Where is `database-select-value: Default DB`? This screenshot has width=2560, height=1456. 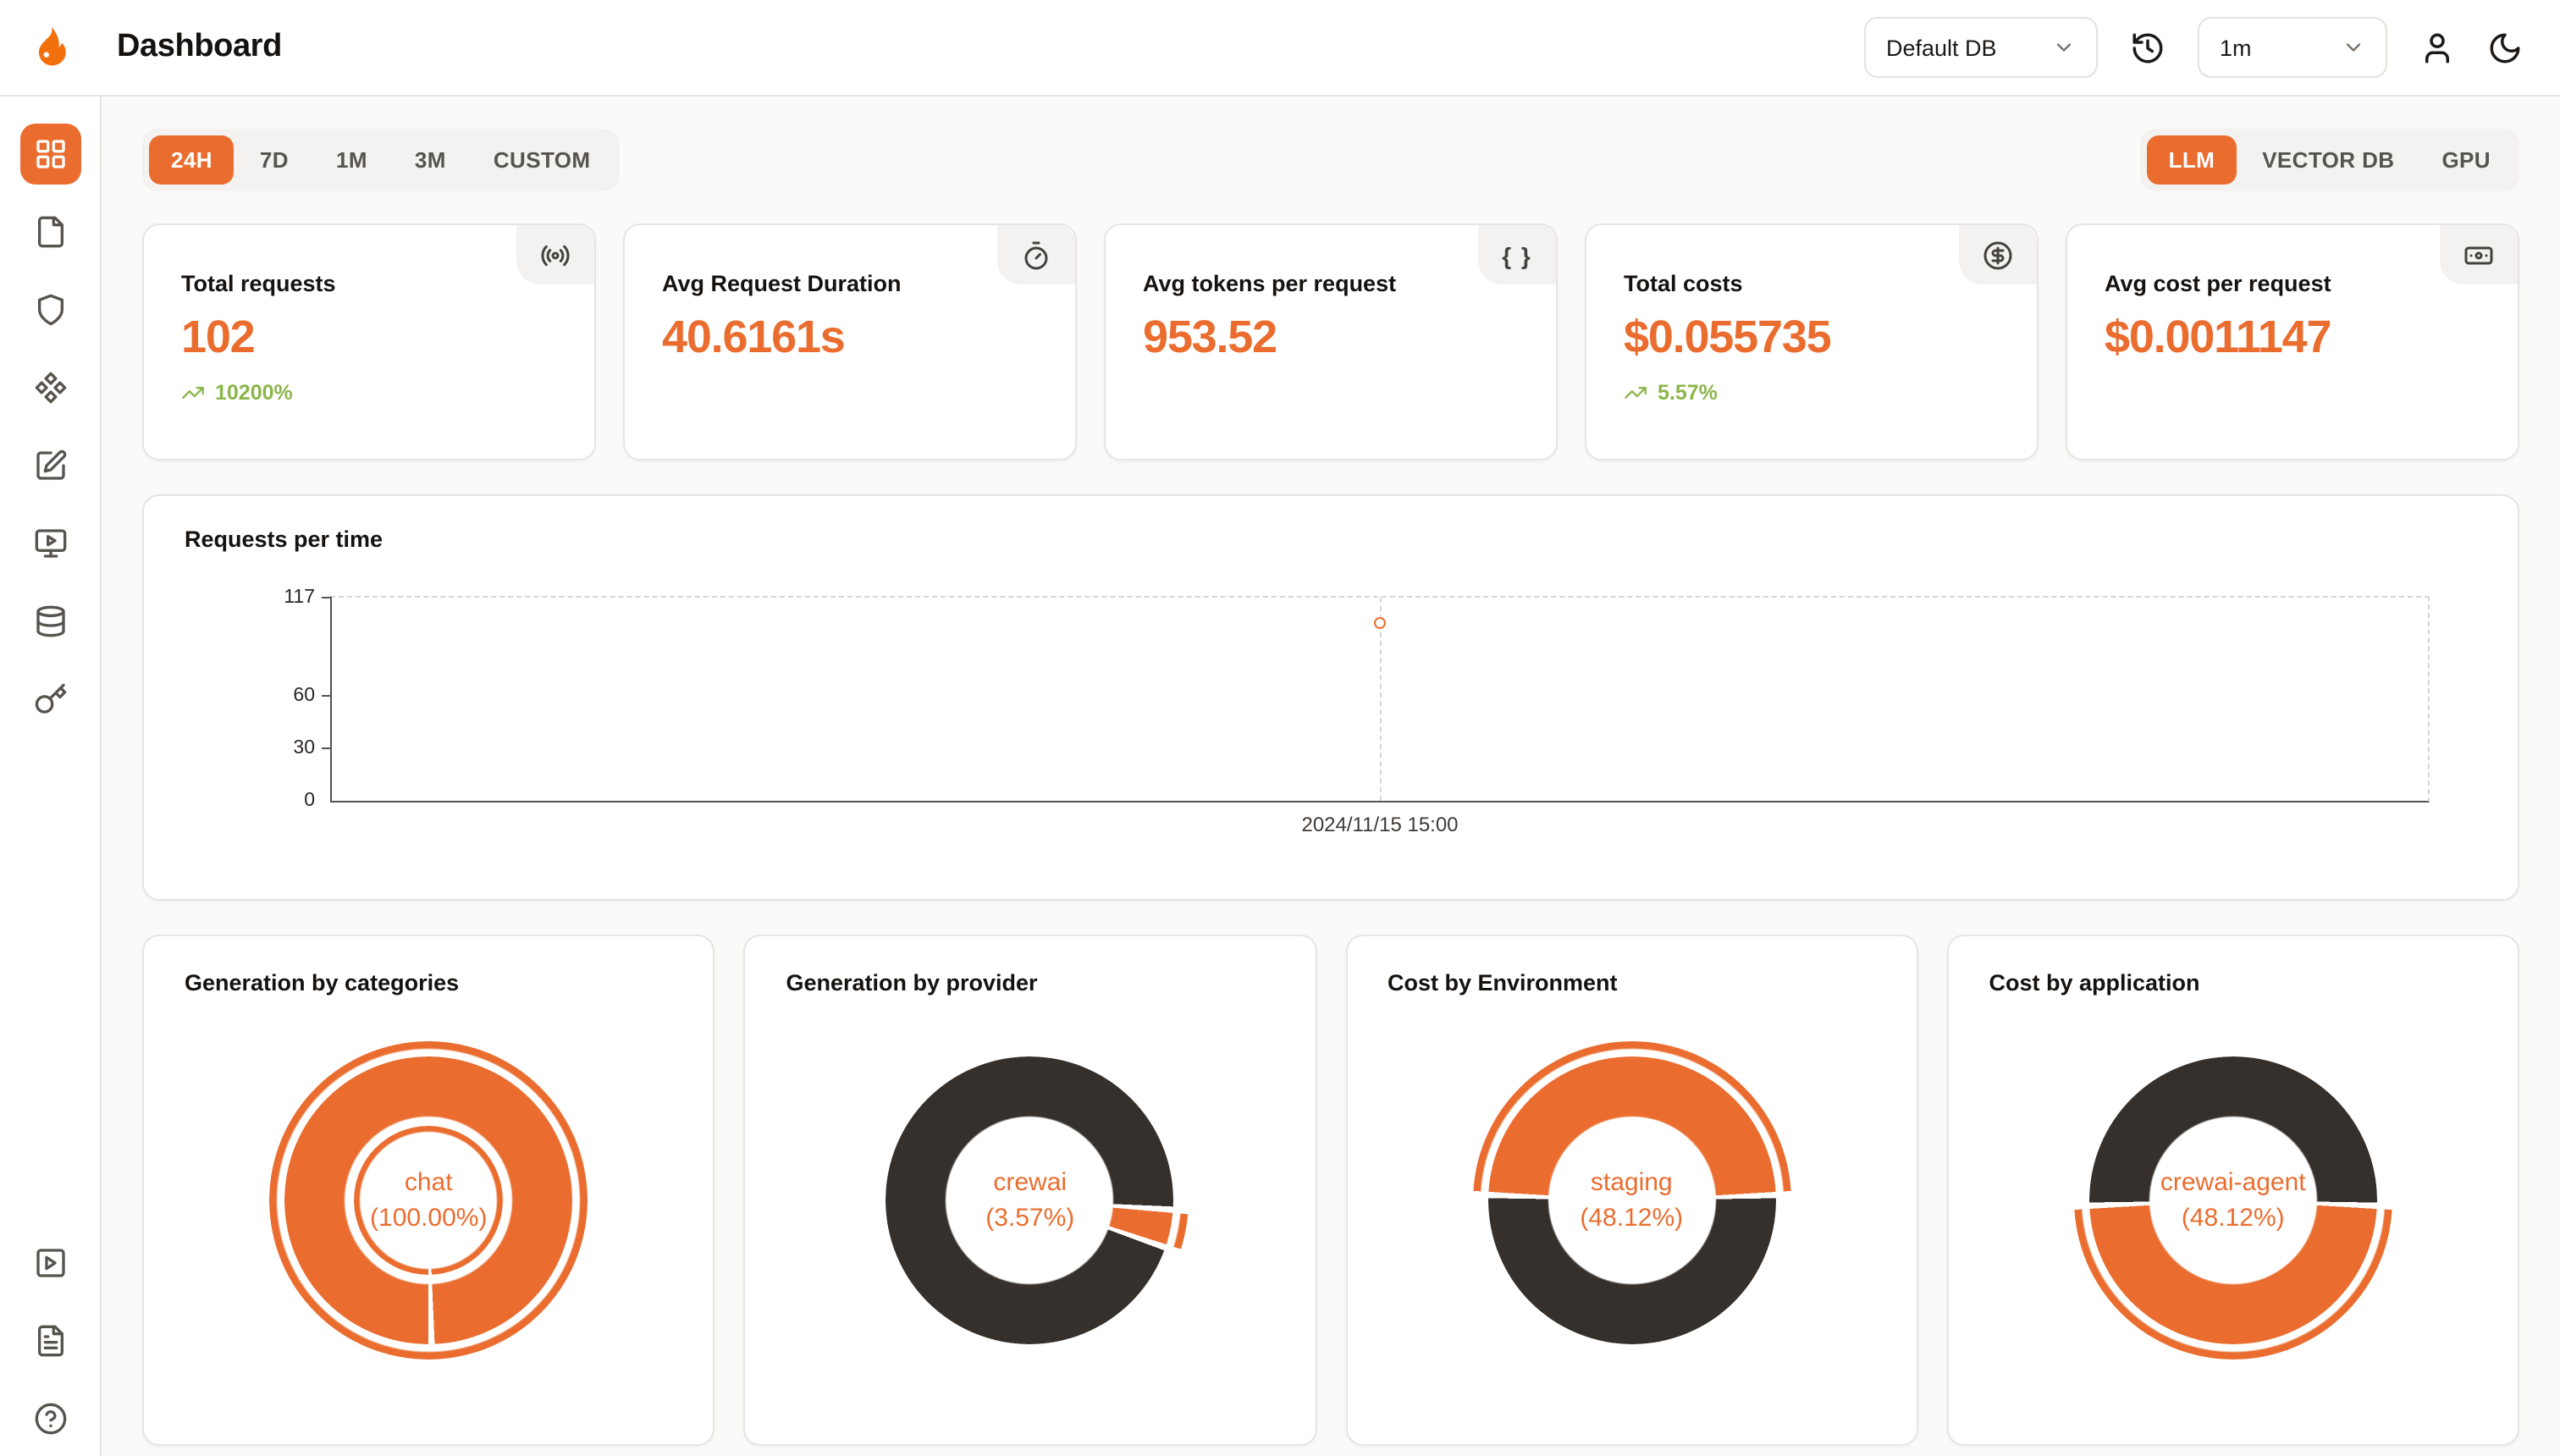
database-select-value: Default DB is located at coordinates (1941, 47).